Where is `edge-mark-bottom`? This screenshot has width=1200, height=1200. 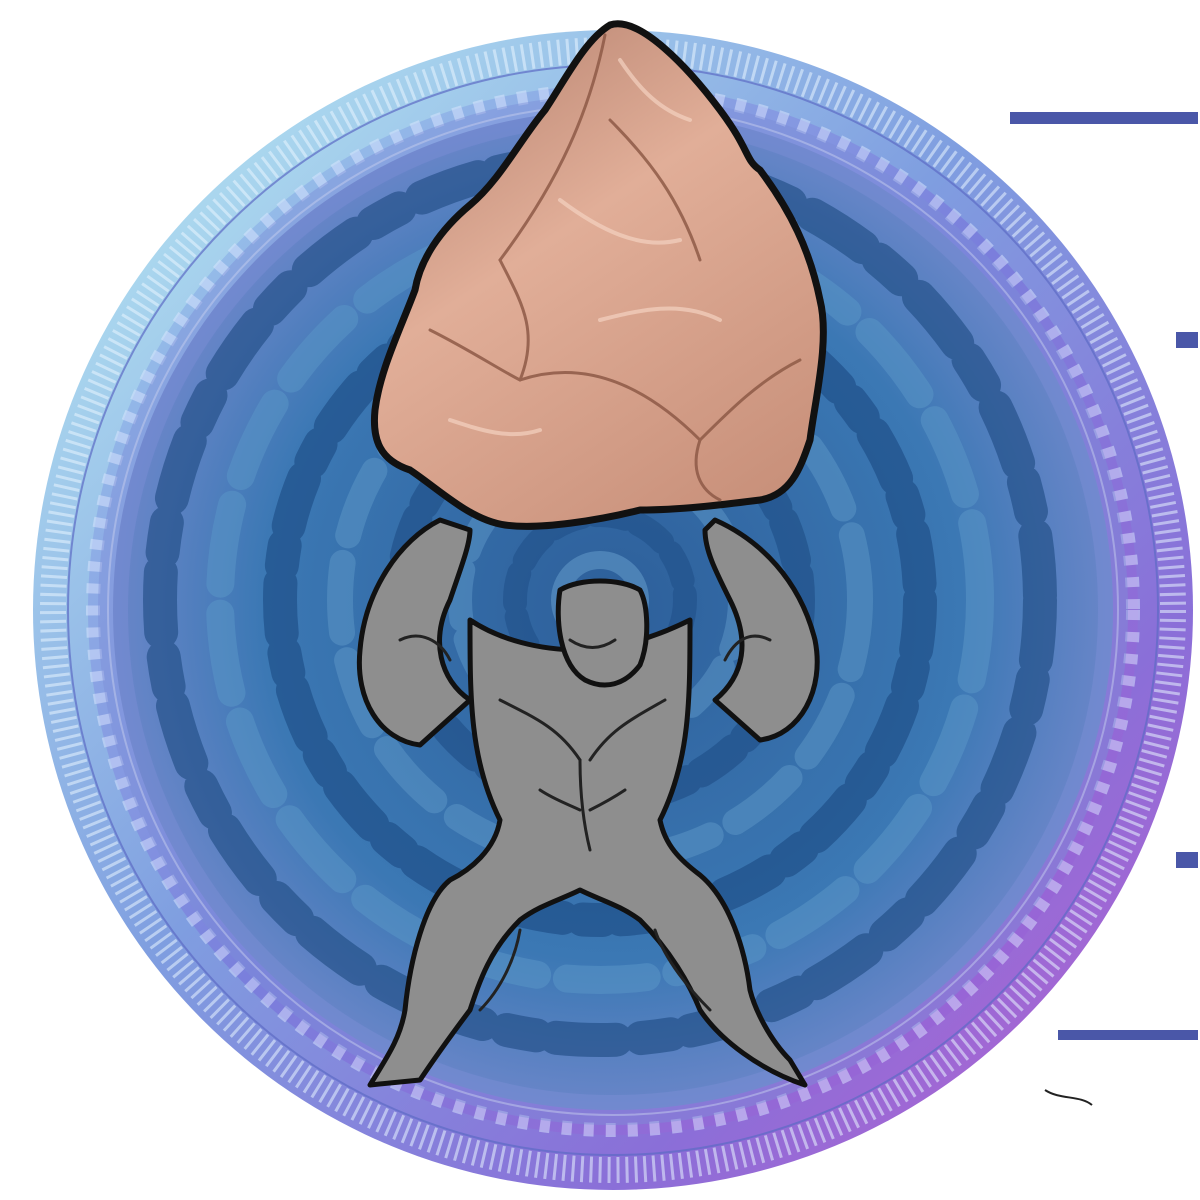 edge-mark-bottom is located at coordinates (1128, 1035).